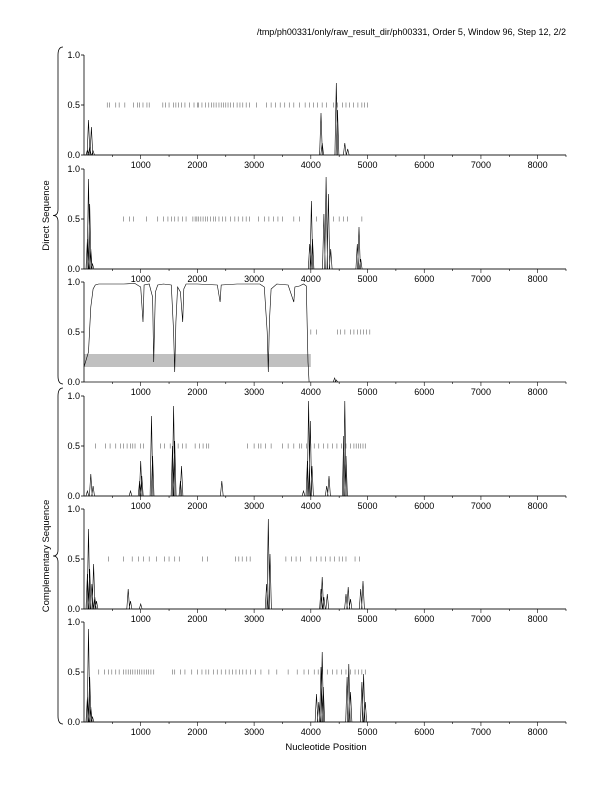 The image size is (612, 792). Describe the element at coordinates (46, 215) in the screenshot. I see `group-label: Direct Sequence` at that location.